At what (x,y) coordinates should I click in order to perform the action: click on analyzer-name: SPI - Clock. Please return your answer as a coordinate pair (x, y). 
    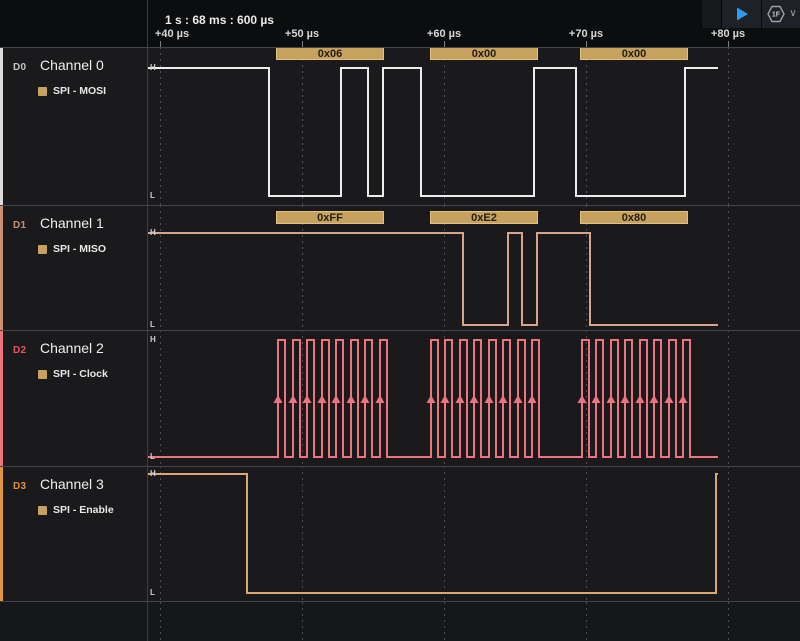
    Looking at the image, I should click on (80, 374).